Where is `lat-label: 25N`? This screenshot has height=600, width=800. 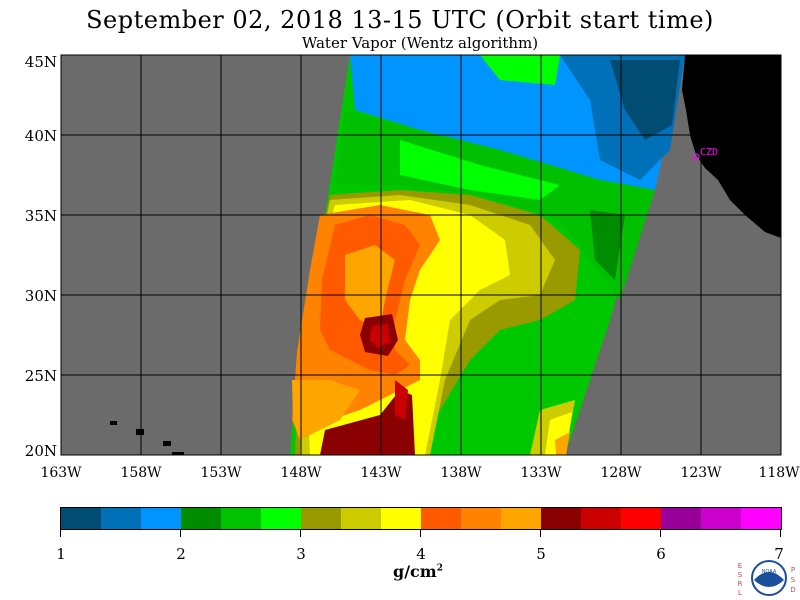 lat-label: 25N is located at coordinates (41, 376).